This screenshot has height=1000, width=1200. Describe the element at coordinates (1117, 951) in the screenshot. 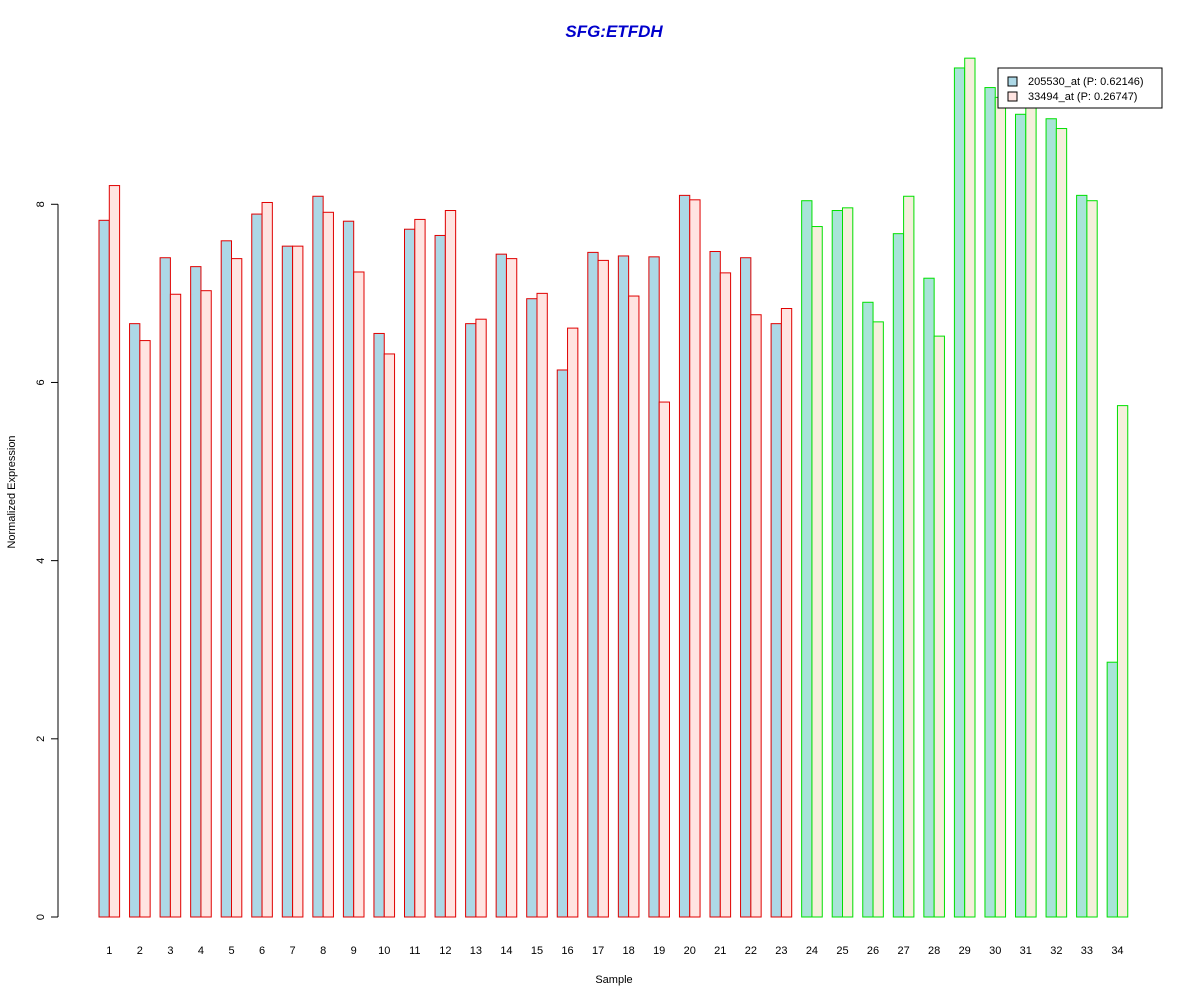

I see `x-tick-label: 34` at that location.